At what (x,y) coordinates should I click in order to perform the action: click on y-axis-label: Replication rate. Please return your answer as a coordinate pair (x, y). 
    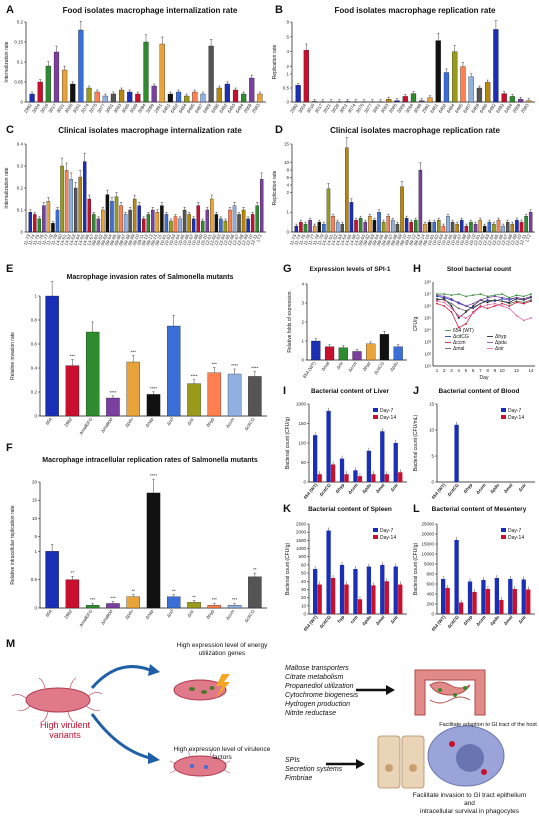
    Looking at the image, I should click on (275, 187).